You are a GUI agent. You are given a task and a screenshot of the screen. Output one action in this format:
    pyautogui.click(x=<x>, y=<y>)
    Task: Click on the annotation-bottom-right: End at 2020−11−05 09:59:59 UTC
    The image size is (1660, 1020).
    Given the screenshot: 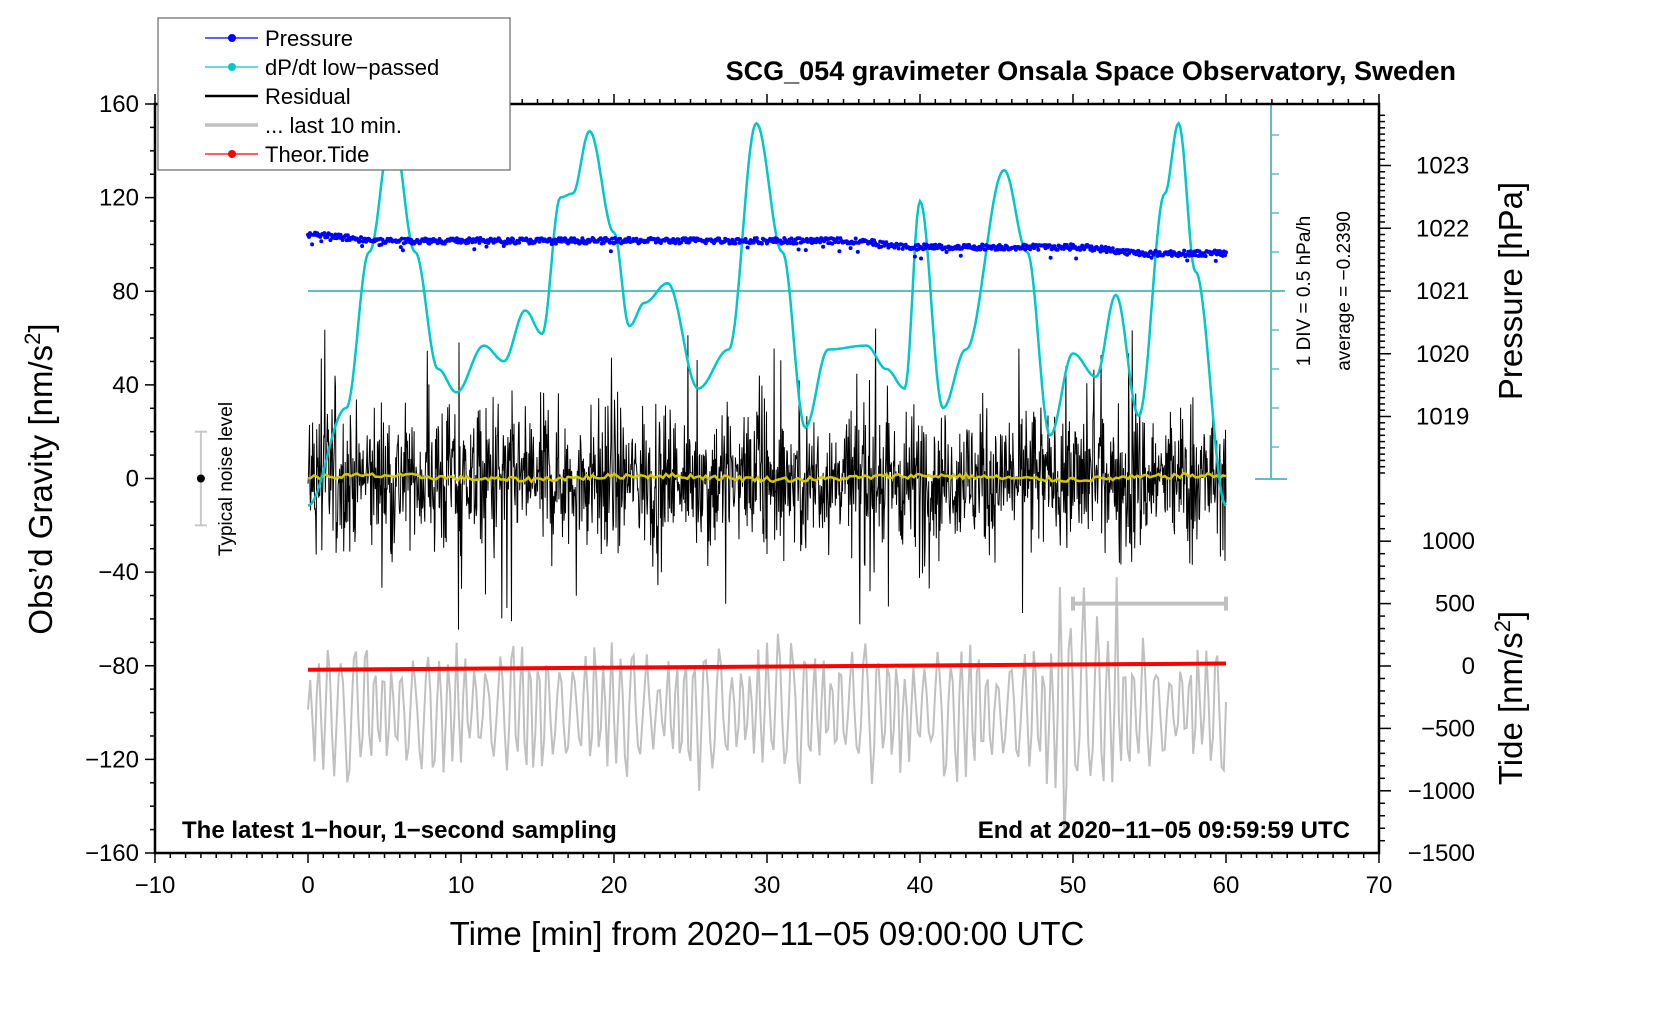 What is the action you would take?
    pyautogui.click(x=1164, y=830)
    